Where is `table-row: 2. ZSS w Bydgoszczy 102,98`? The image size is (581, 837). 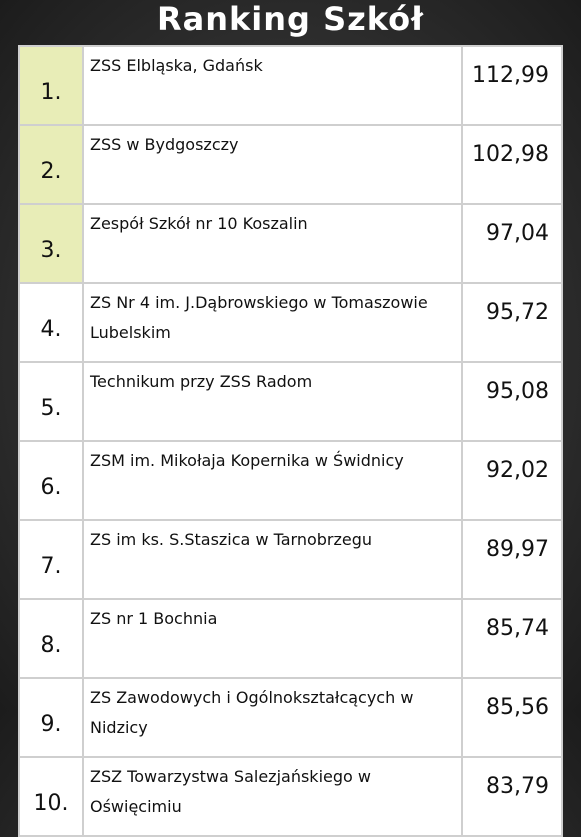 table-row: 2. ZSS w Bydgoszczy 102,98 is located at coordinates (290, 164).